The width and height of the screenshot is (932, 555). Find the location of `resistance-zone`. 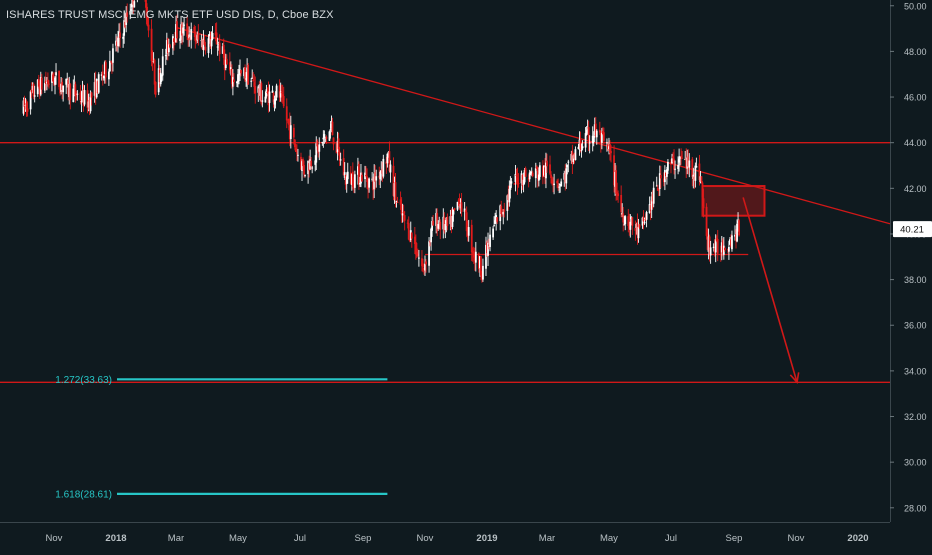

resistance-zone is located at coordinates (733, 201).